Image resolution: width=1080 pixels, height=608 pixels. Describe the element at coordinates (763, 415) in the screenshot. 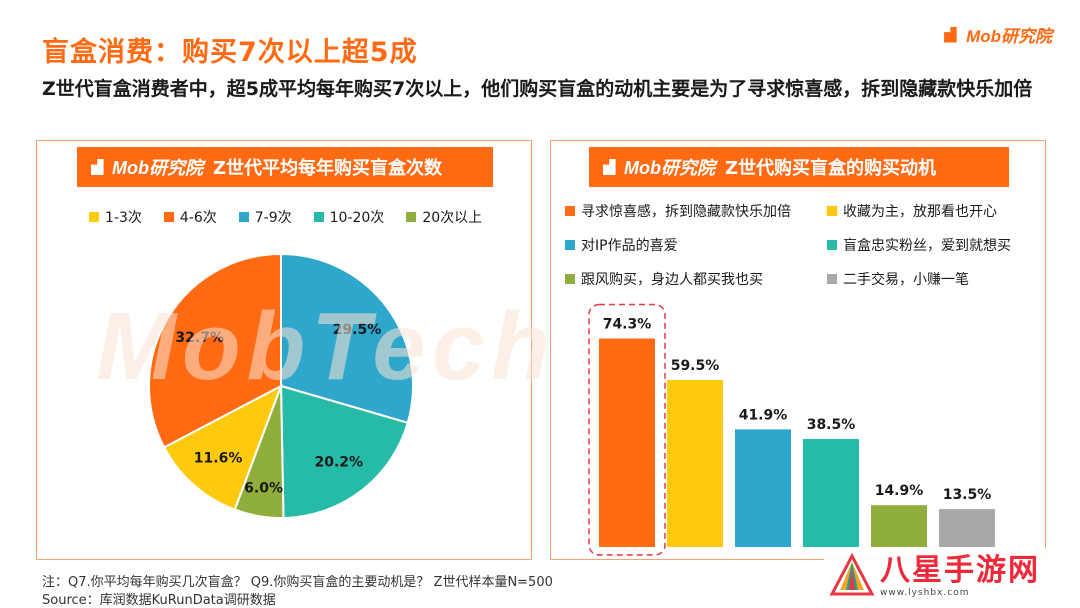

I see `bar-label-2: 41.9%` at that location.